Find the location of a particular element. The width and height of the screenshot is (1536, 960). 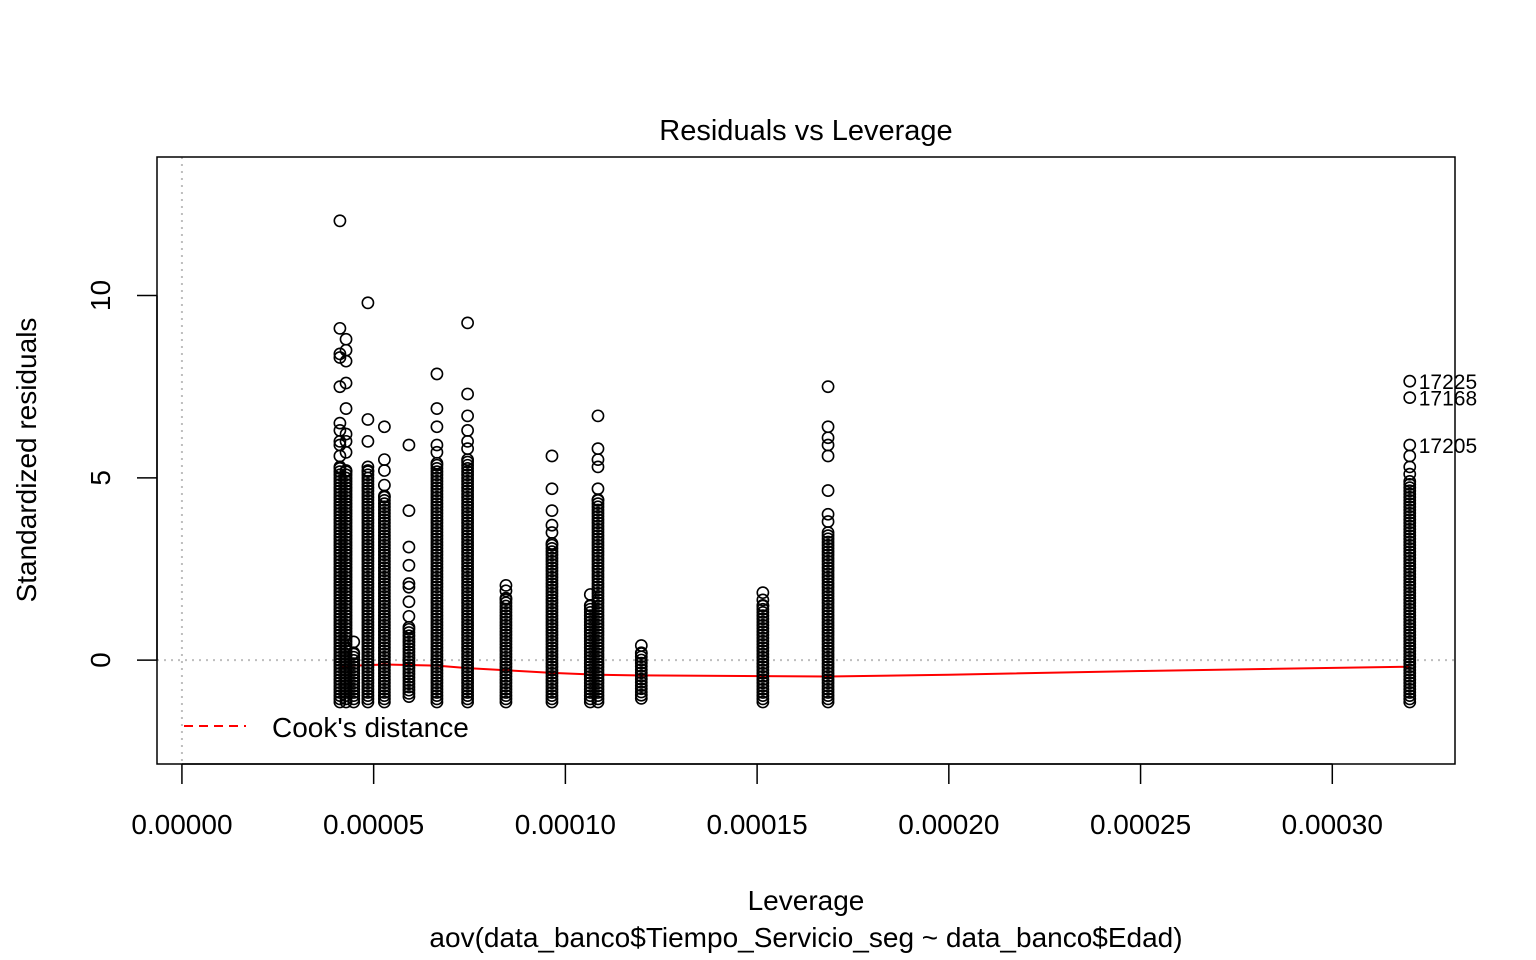

legend-label: Cook's distance is located at coordinates (370, 727).